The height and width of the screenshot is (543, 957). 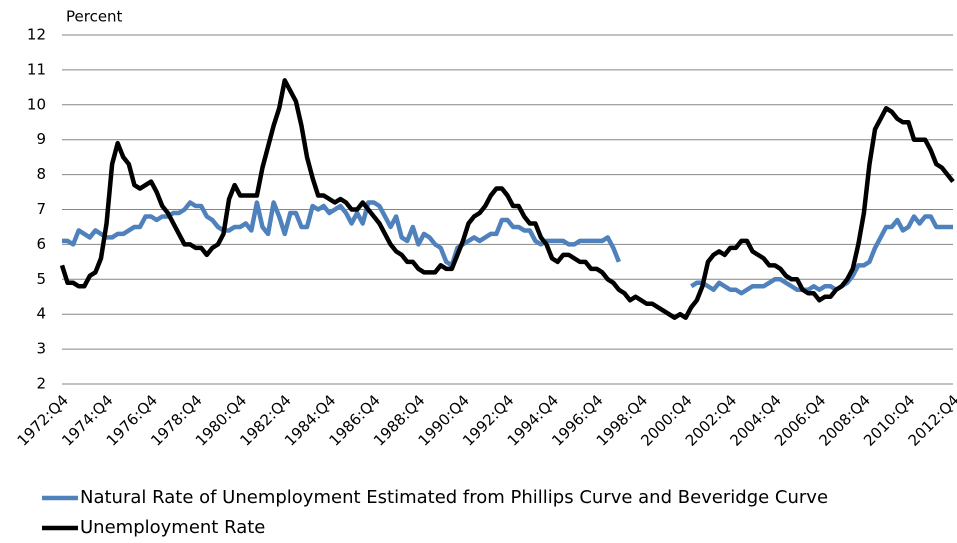 I want to click on y-tick-label: 12, so click(x=36, y=35).